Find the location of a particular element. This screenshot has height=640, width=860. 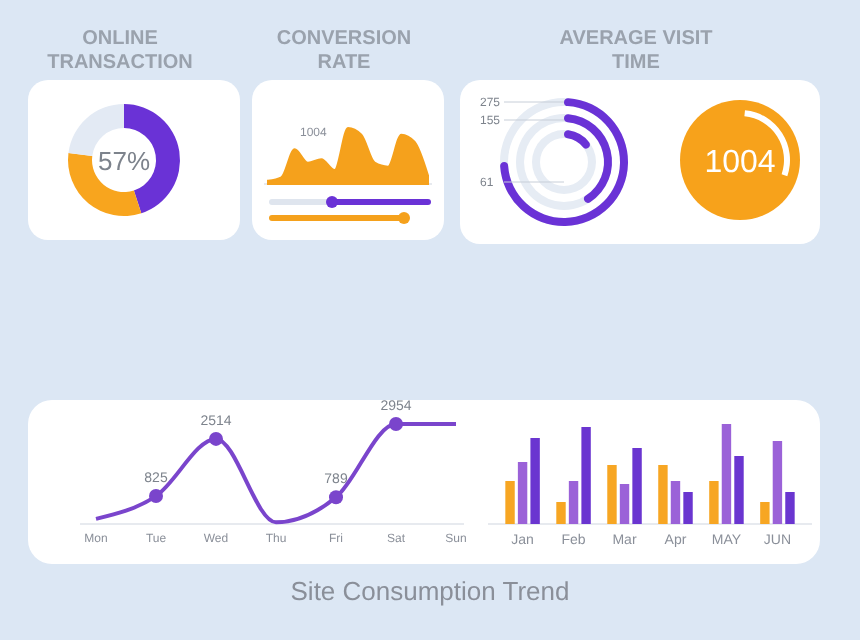

chart-title: CONVERSION RATE is located at coordinates (344, 51).